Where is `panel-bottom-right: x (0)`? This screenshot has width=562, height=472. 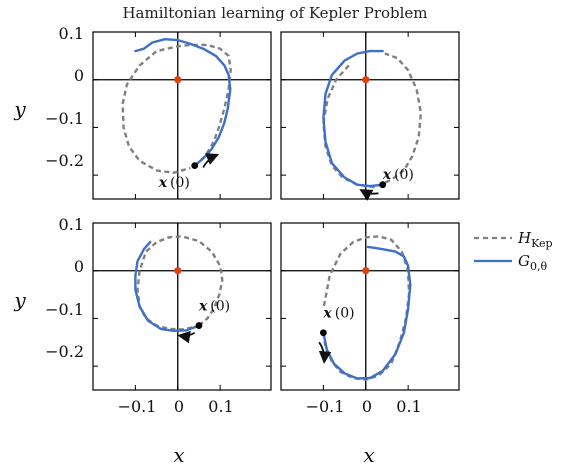 panel-bottom-right: x (0) is located at coordinates (370, 306).